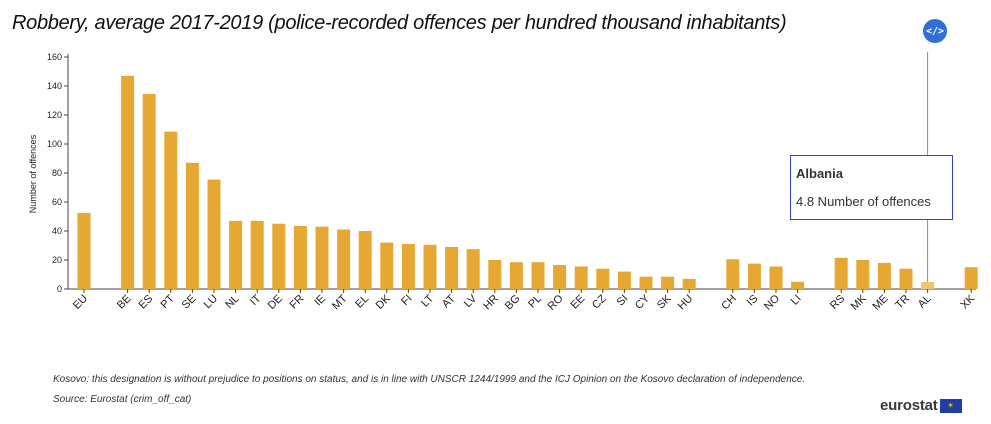  I want to click on x-tick-label: ME, so click(880, 303).